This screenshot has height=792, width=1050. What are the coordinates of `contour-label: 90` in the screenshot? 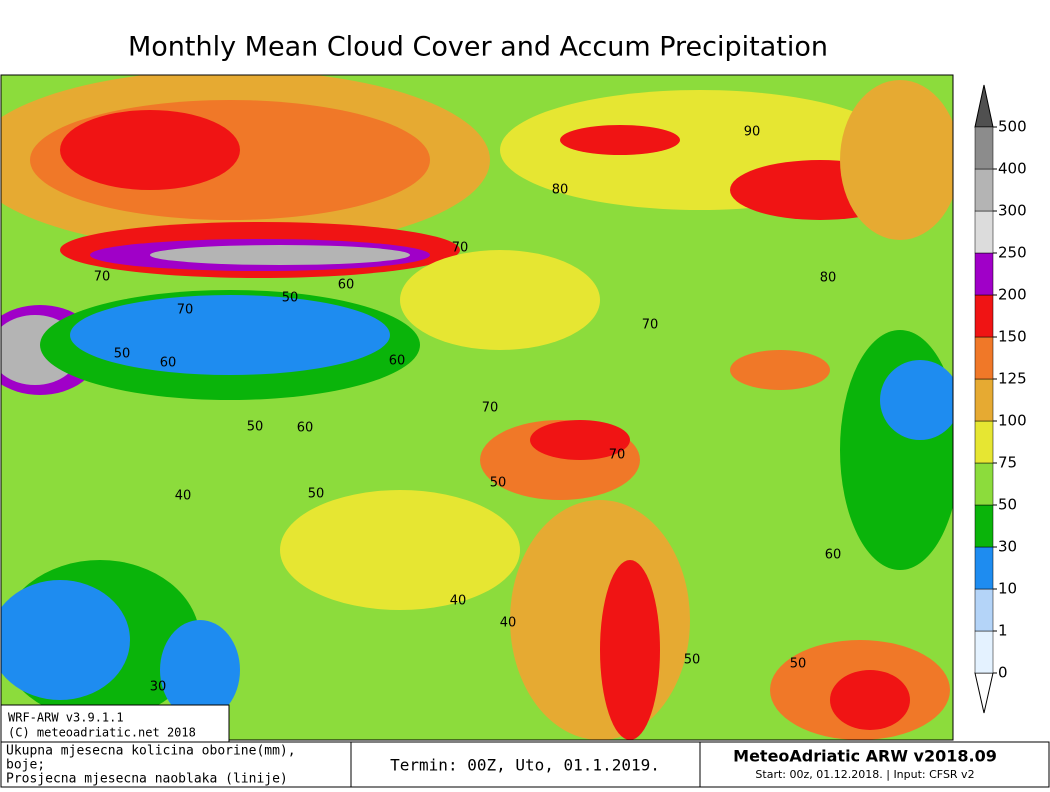 It's located at (752, 132).